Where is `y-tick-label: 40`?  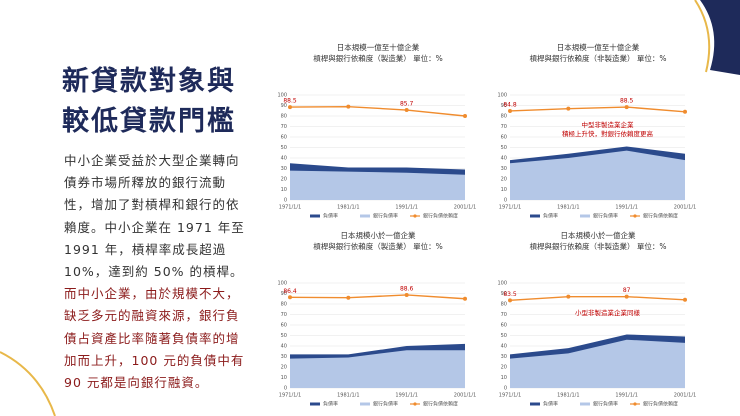 y-tick-label: 40 is located at coordinates (284, 159).